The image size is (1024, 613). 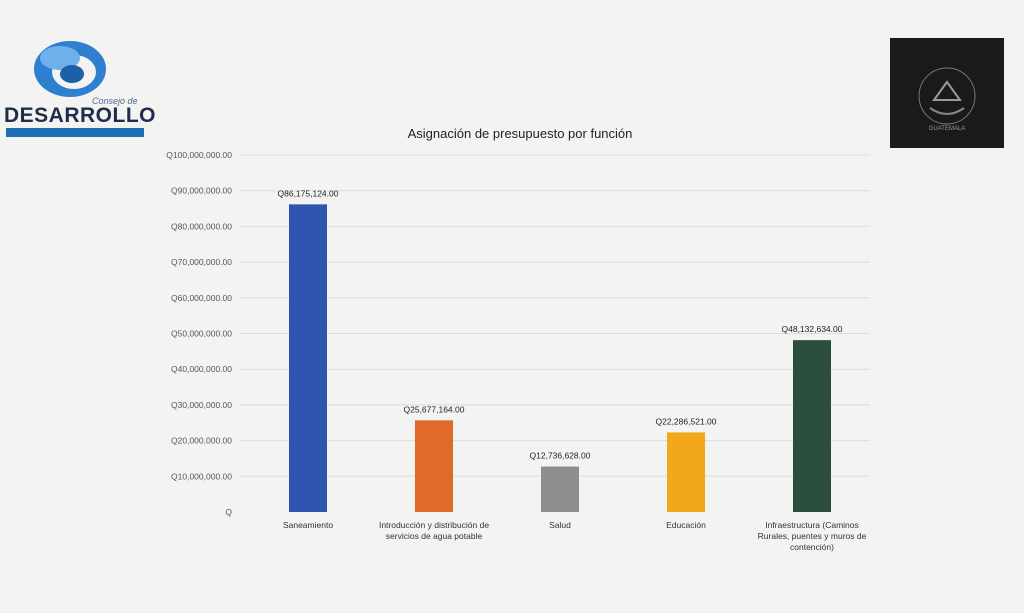 What do you see at coordinates (201, 405) in the screenshot?
I see `y-tick-label: Q30,000,000.00` at bounding box center [201, 405].